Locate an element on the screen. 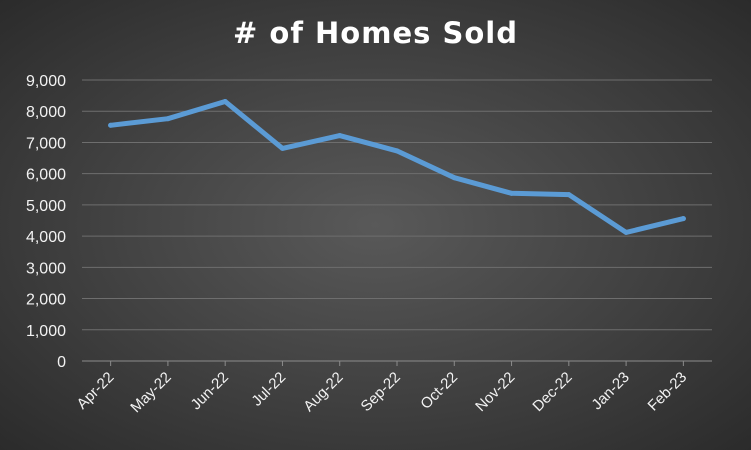 This screenshot has width=751, height=450. x-tick-label: Feb-23 is located at coordinates (668, 392).